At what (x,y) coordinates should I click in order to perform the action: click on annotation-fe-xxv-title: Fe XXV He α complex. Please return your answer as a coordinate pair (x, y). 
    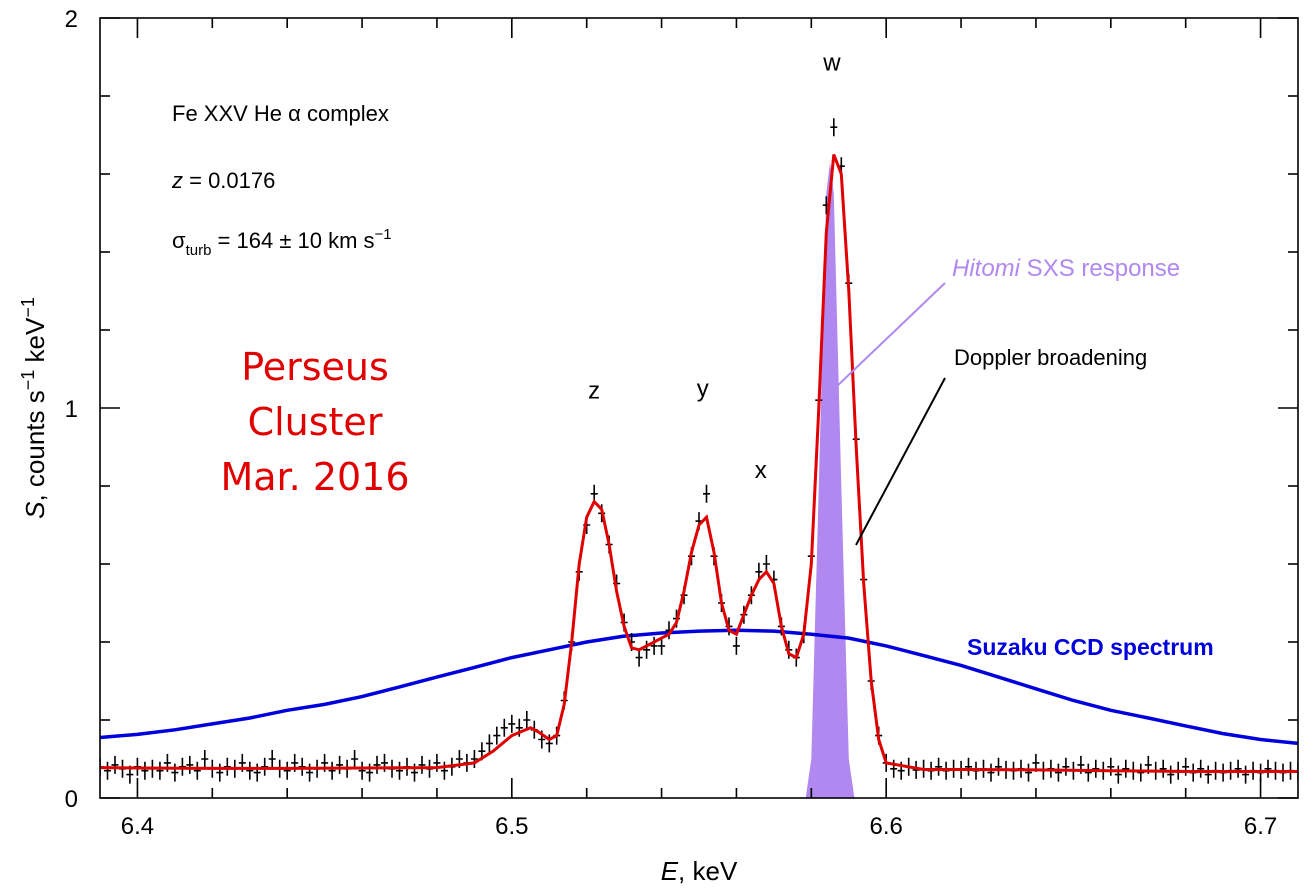
    Looking at the image, I should click on (280, 113).